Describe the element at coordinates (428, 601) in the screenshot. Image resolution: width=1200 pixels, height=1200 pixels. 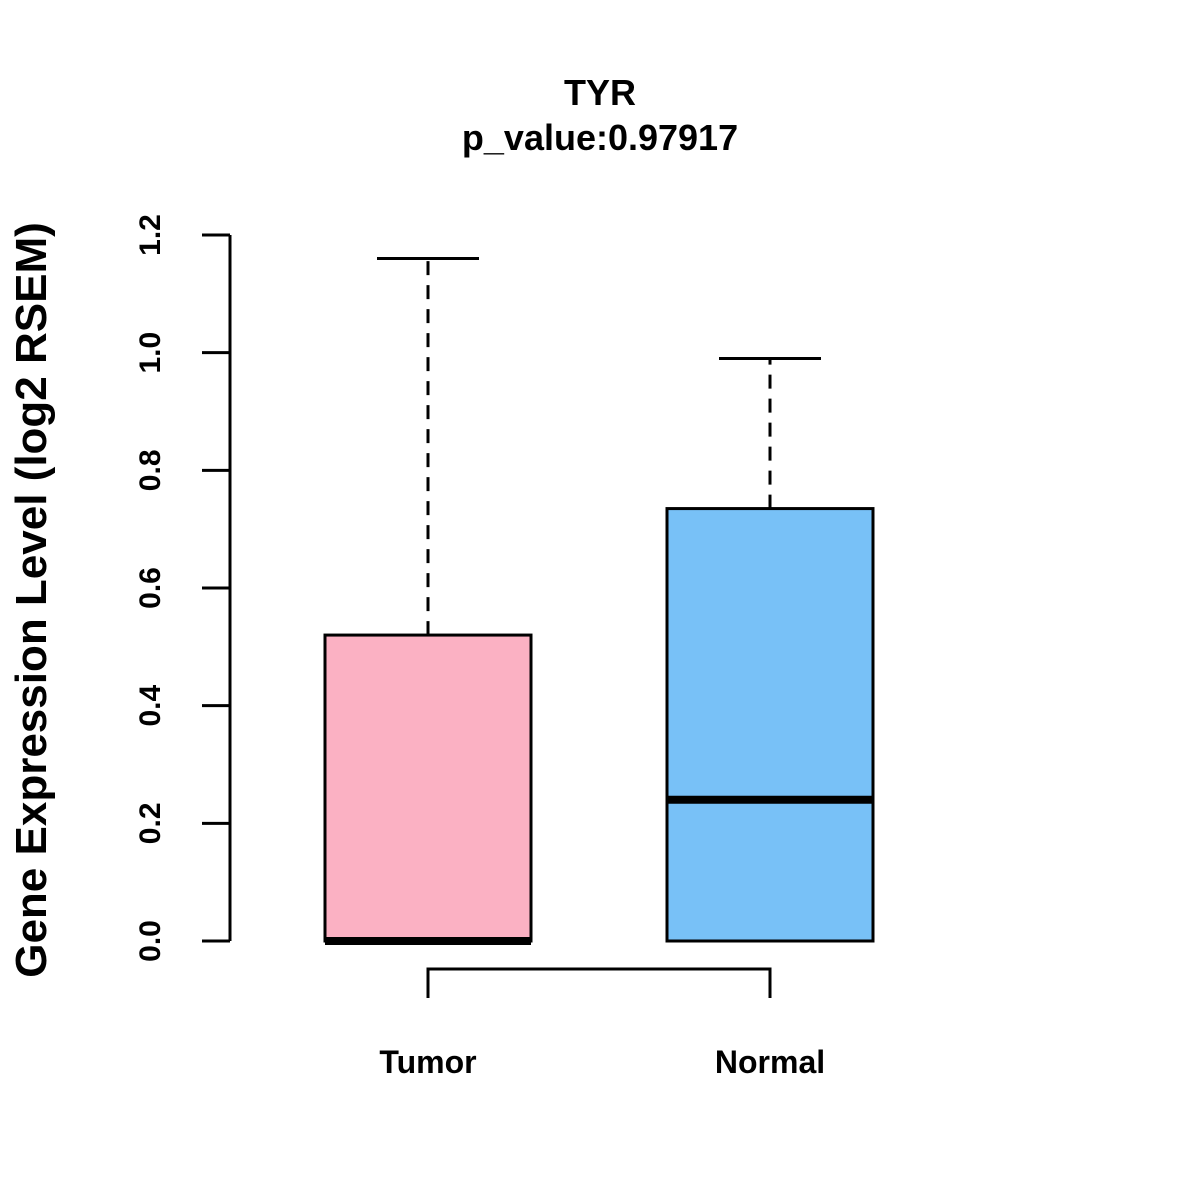
I see `box-group-tumor` at that location.